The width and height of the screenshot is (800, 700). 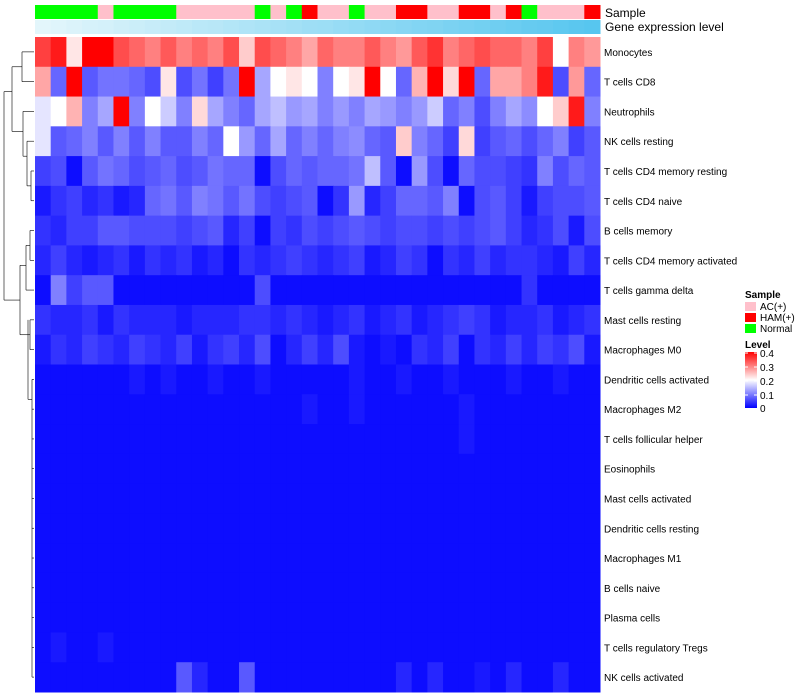 What do you see at coordinates (750, 328) in the screenshot?
I see `legend-swatch-normal` at bounding box center [750, 328].